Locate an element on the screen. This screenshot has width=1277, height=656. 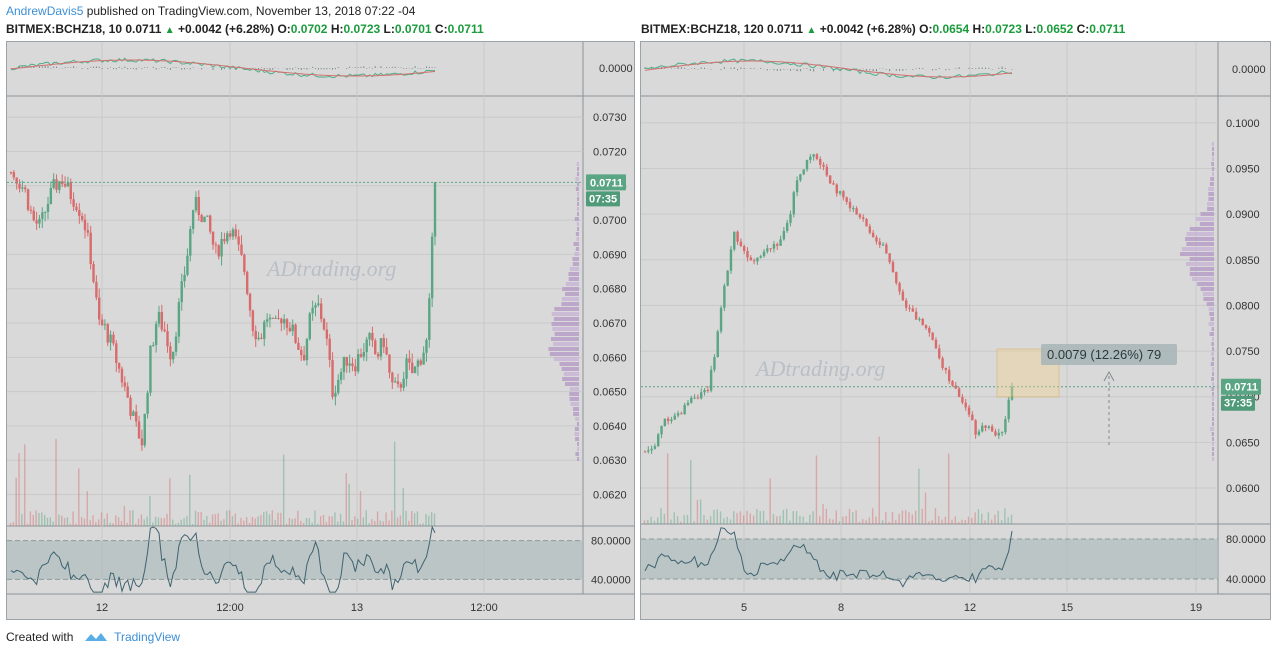
close-value: 0.0711 is located at coordinates (1107, 29).